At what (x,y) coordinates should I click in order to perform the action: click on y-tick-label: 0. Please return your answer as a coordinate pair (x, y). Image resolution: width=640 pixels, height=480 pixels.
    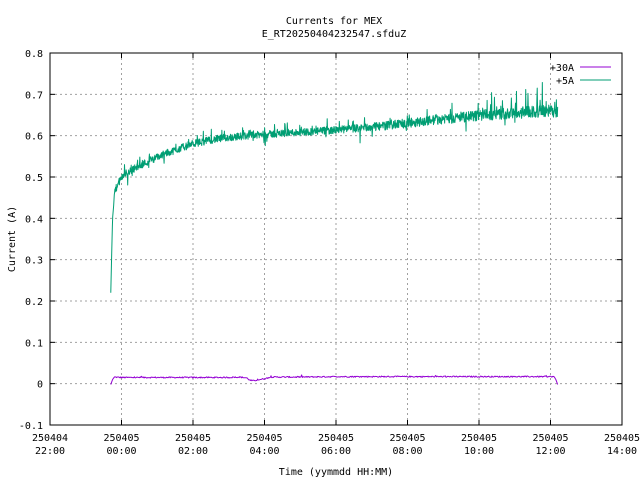
    Looking at the image, I should click on (40, 385).